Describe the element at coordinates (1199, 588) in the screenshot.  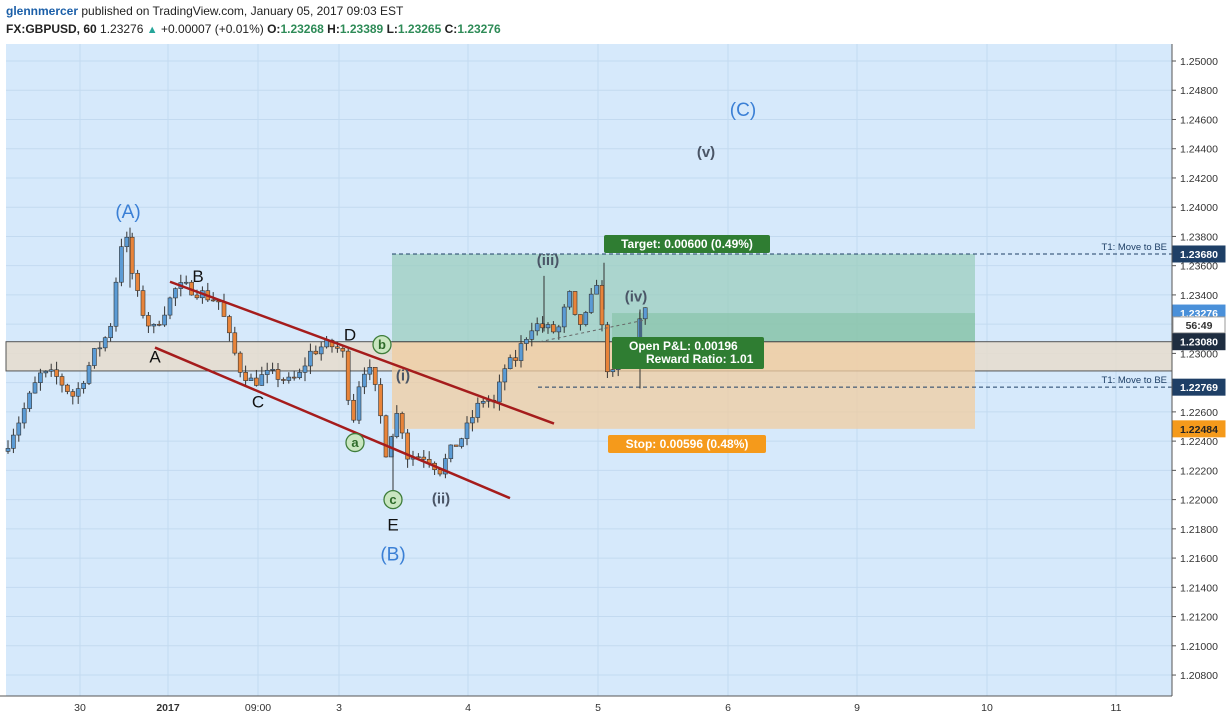
I see `y-tick-label: 1.21400` at that location.